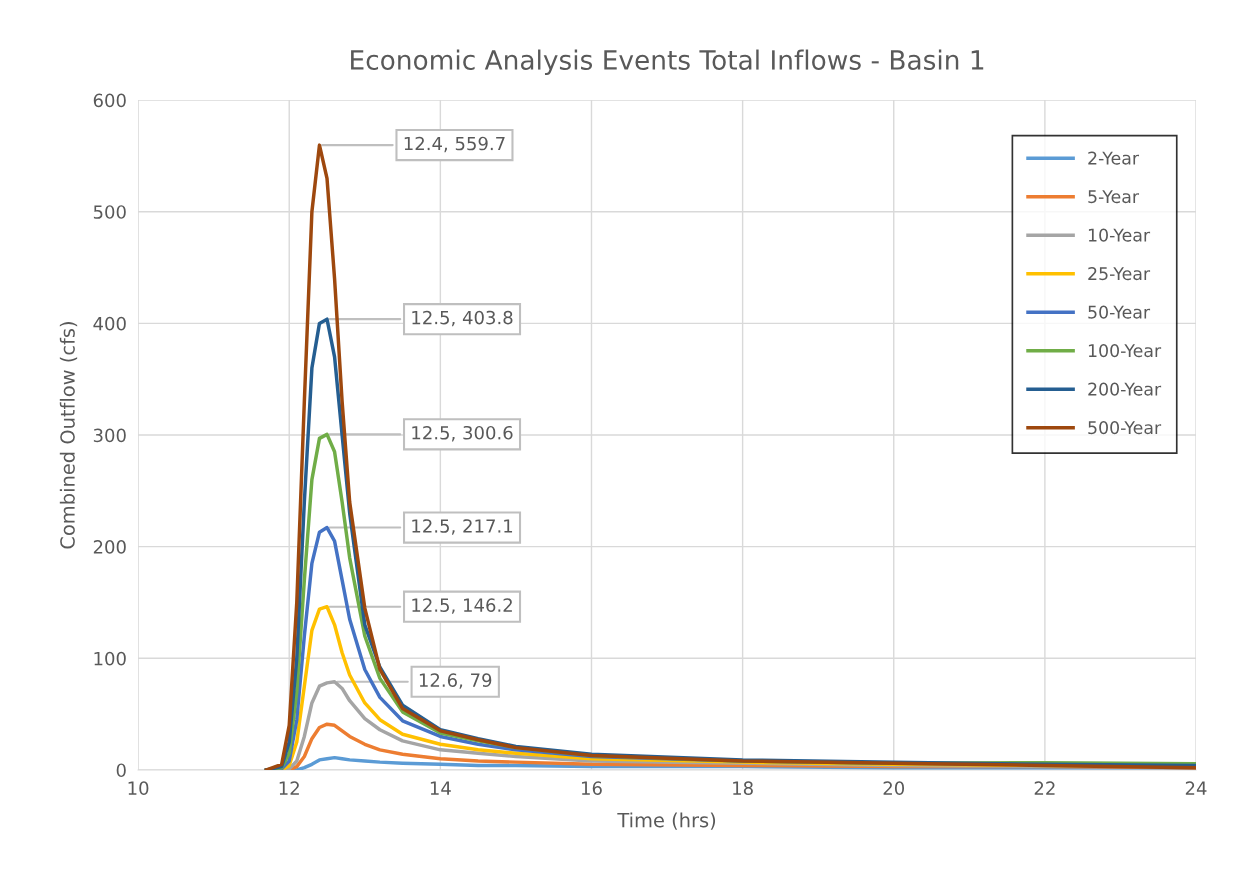 Image resolution: width=1233 pixels, height=886 pixels. I want to click on y-tick-label: 400, so click(109, 323).